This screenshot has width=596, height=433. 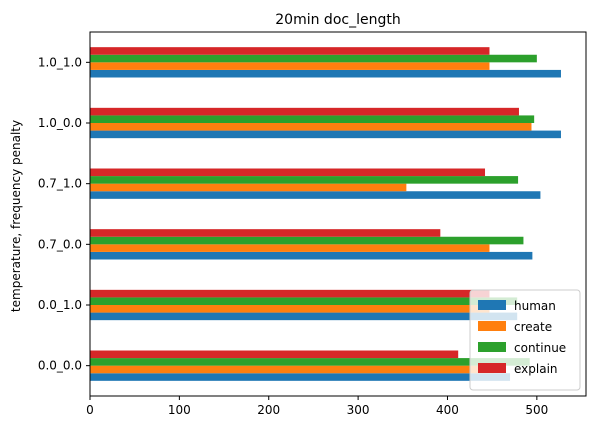 What do you see at coordinates (60, 244) in the screenshot?
I see `y-tick-label: 0.7_0.0` at bounding box center [60, 244].